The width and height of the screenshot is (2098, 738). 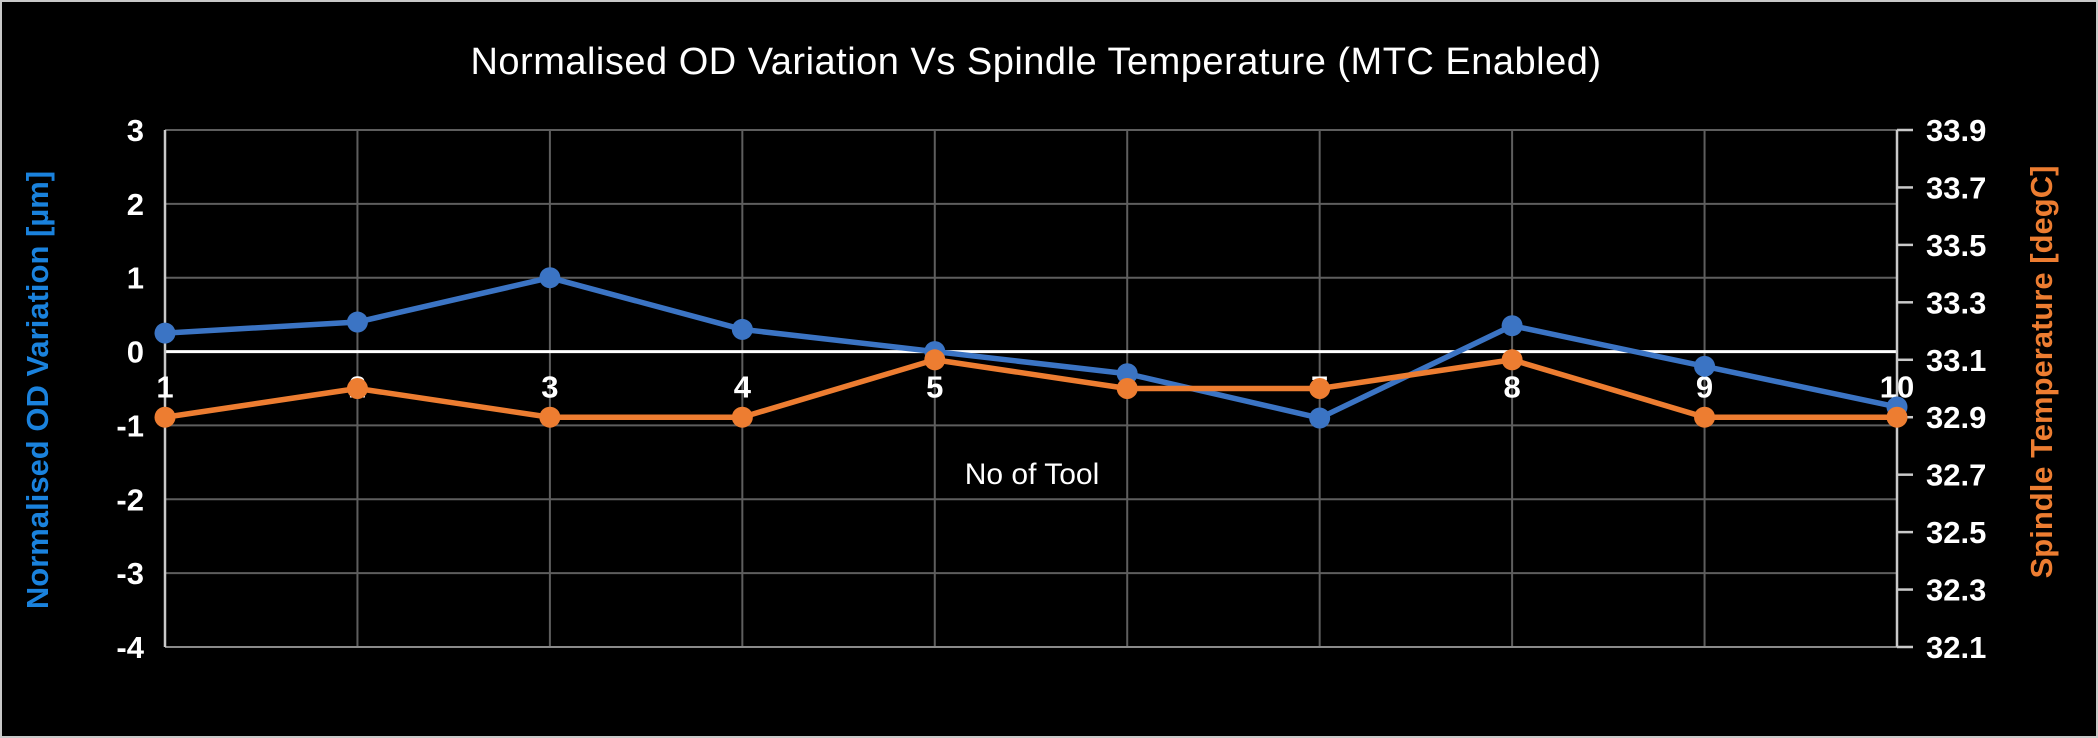 What do you see at coordinates (1956, 245) in the screenshot?
I see `right-tick-label: 33.5` at bounding box center [1956, 245].